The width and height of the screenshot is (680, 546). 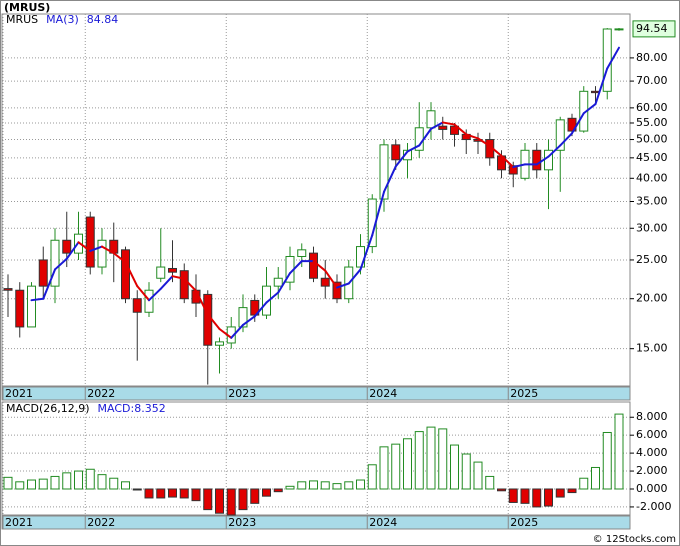 What do you see at coordinates (652, 28) in the screenshot?
I see `last-price: 94.54` at bounding box center [652, 28].